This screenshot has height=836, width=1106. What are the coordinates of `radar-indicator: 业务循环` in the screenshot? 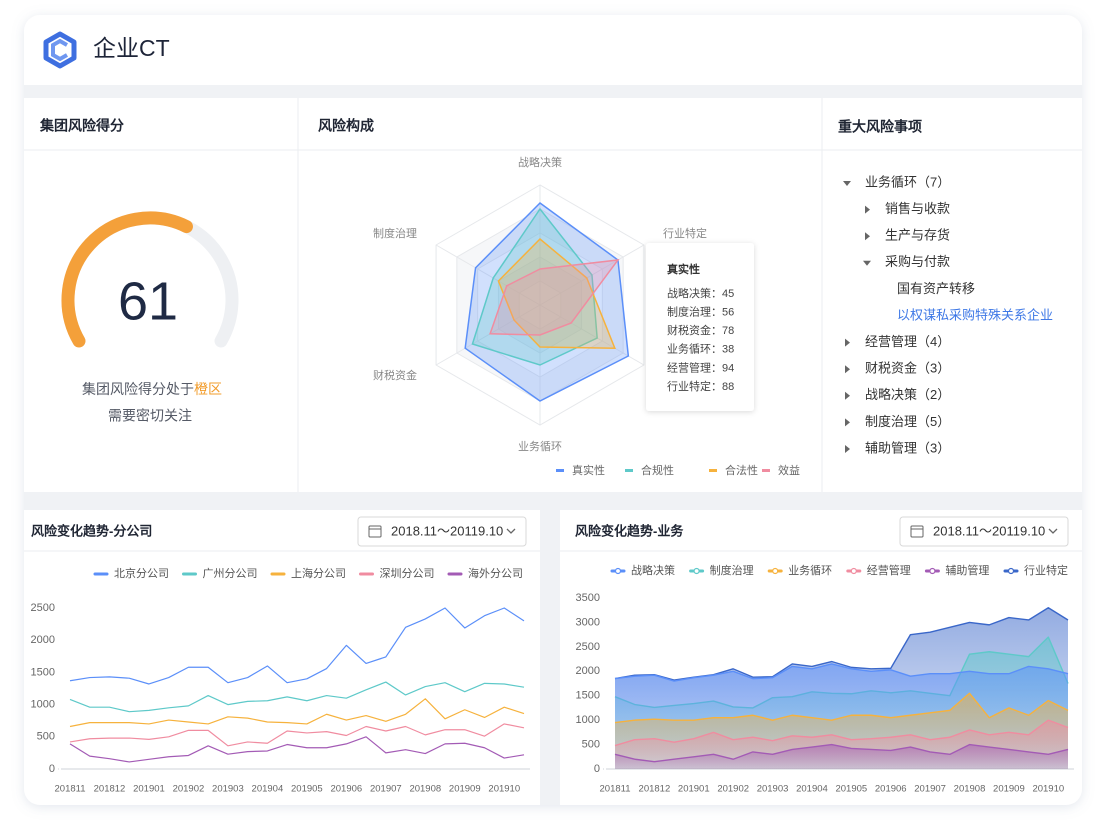 It's located at (540, 446).